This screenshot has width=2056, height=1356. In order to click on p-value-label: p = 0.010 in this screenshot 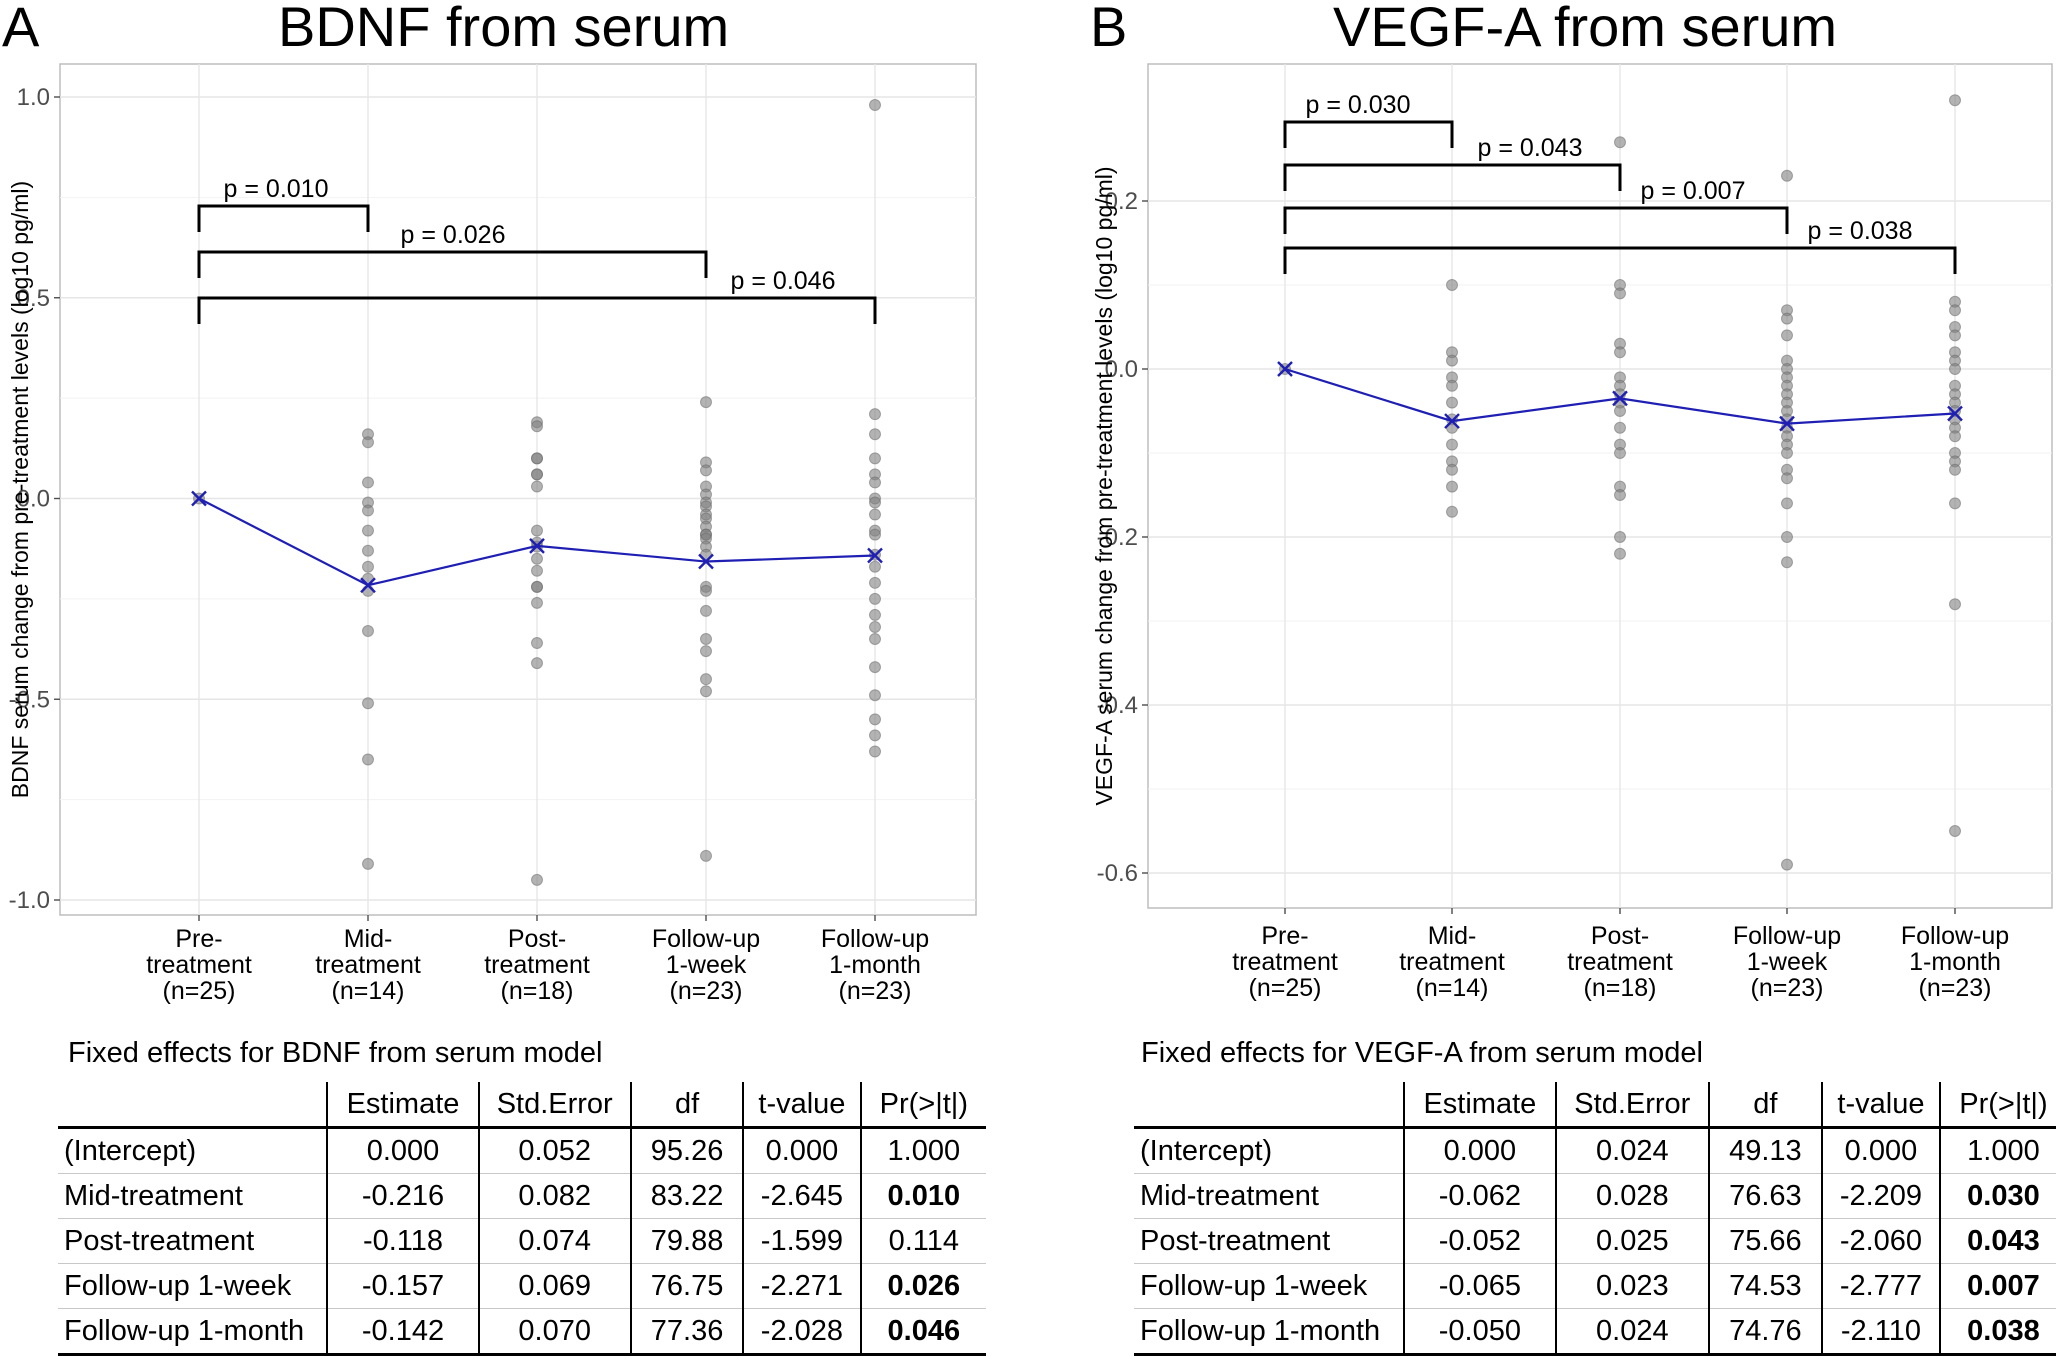, I will do `click(276, 189)`.